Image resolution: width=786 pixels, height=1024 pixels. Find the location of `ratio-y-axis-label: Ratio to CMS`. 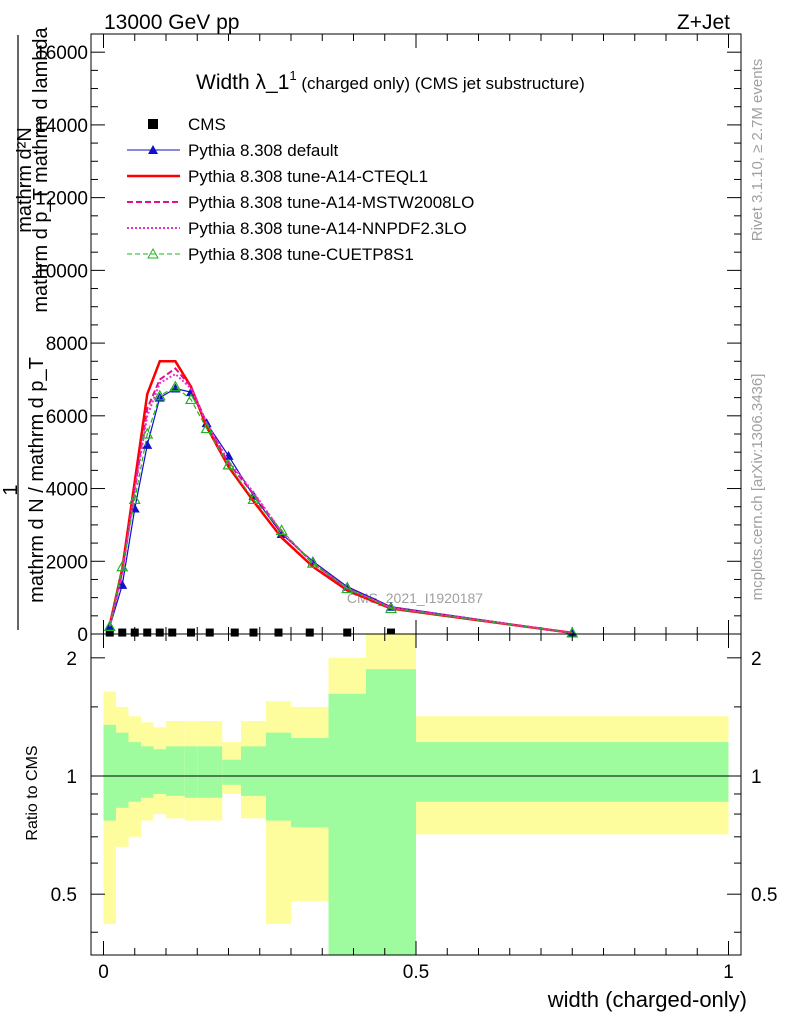

ratio-y-axis-label: Ratio to CMS is located at coordinates (32, 792).